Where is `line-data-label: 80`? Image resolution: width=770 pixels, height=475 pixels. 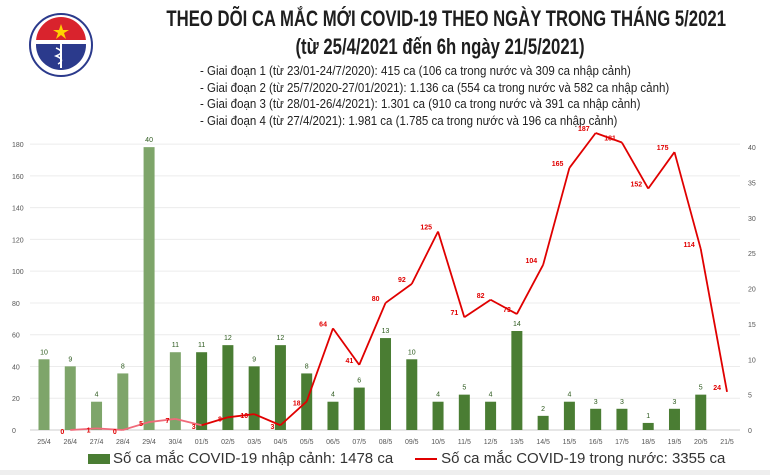 line-data-label: 80 is located at coordinates (376, 299).